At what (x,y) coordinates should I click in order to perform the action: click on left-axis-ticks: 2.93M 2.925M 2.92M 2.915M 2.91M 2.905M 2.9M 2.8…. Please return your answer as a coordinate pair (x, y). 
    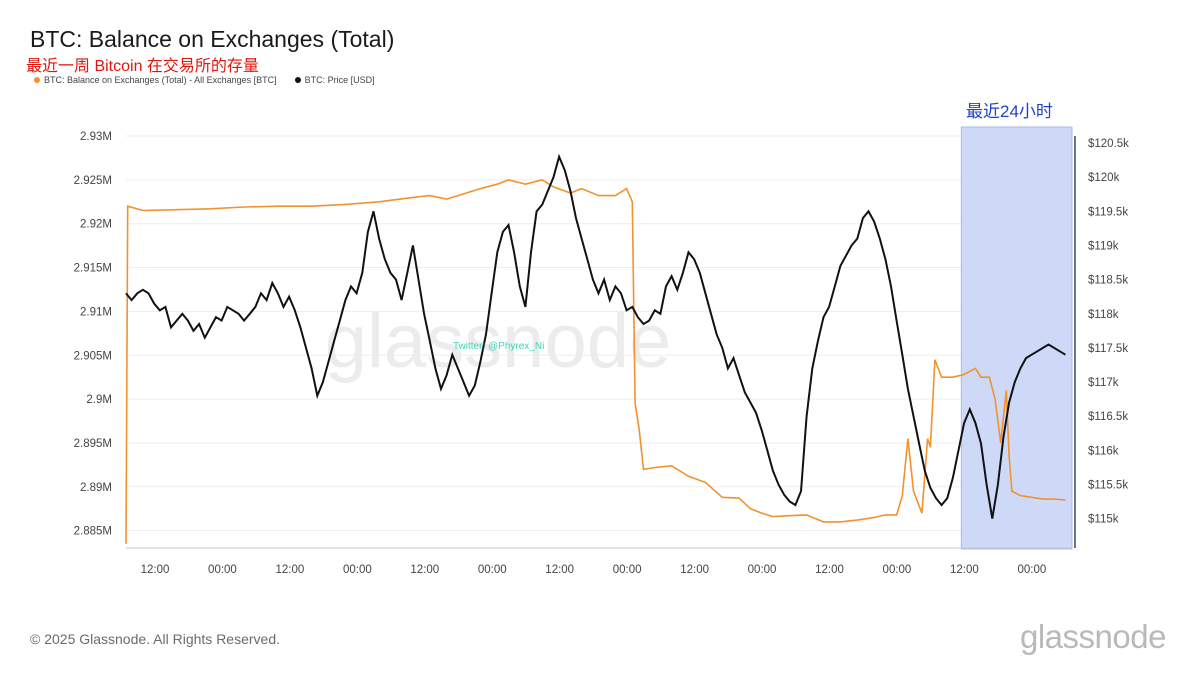
    Looking at the image, I should click on (93, 334).